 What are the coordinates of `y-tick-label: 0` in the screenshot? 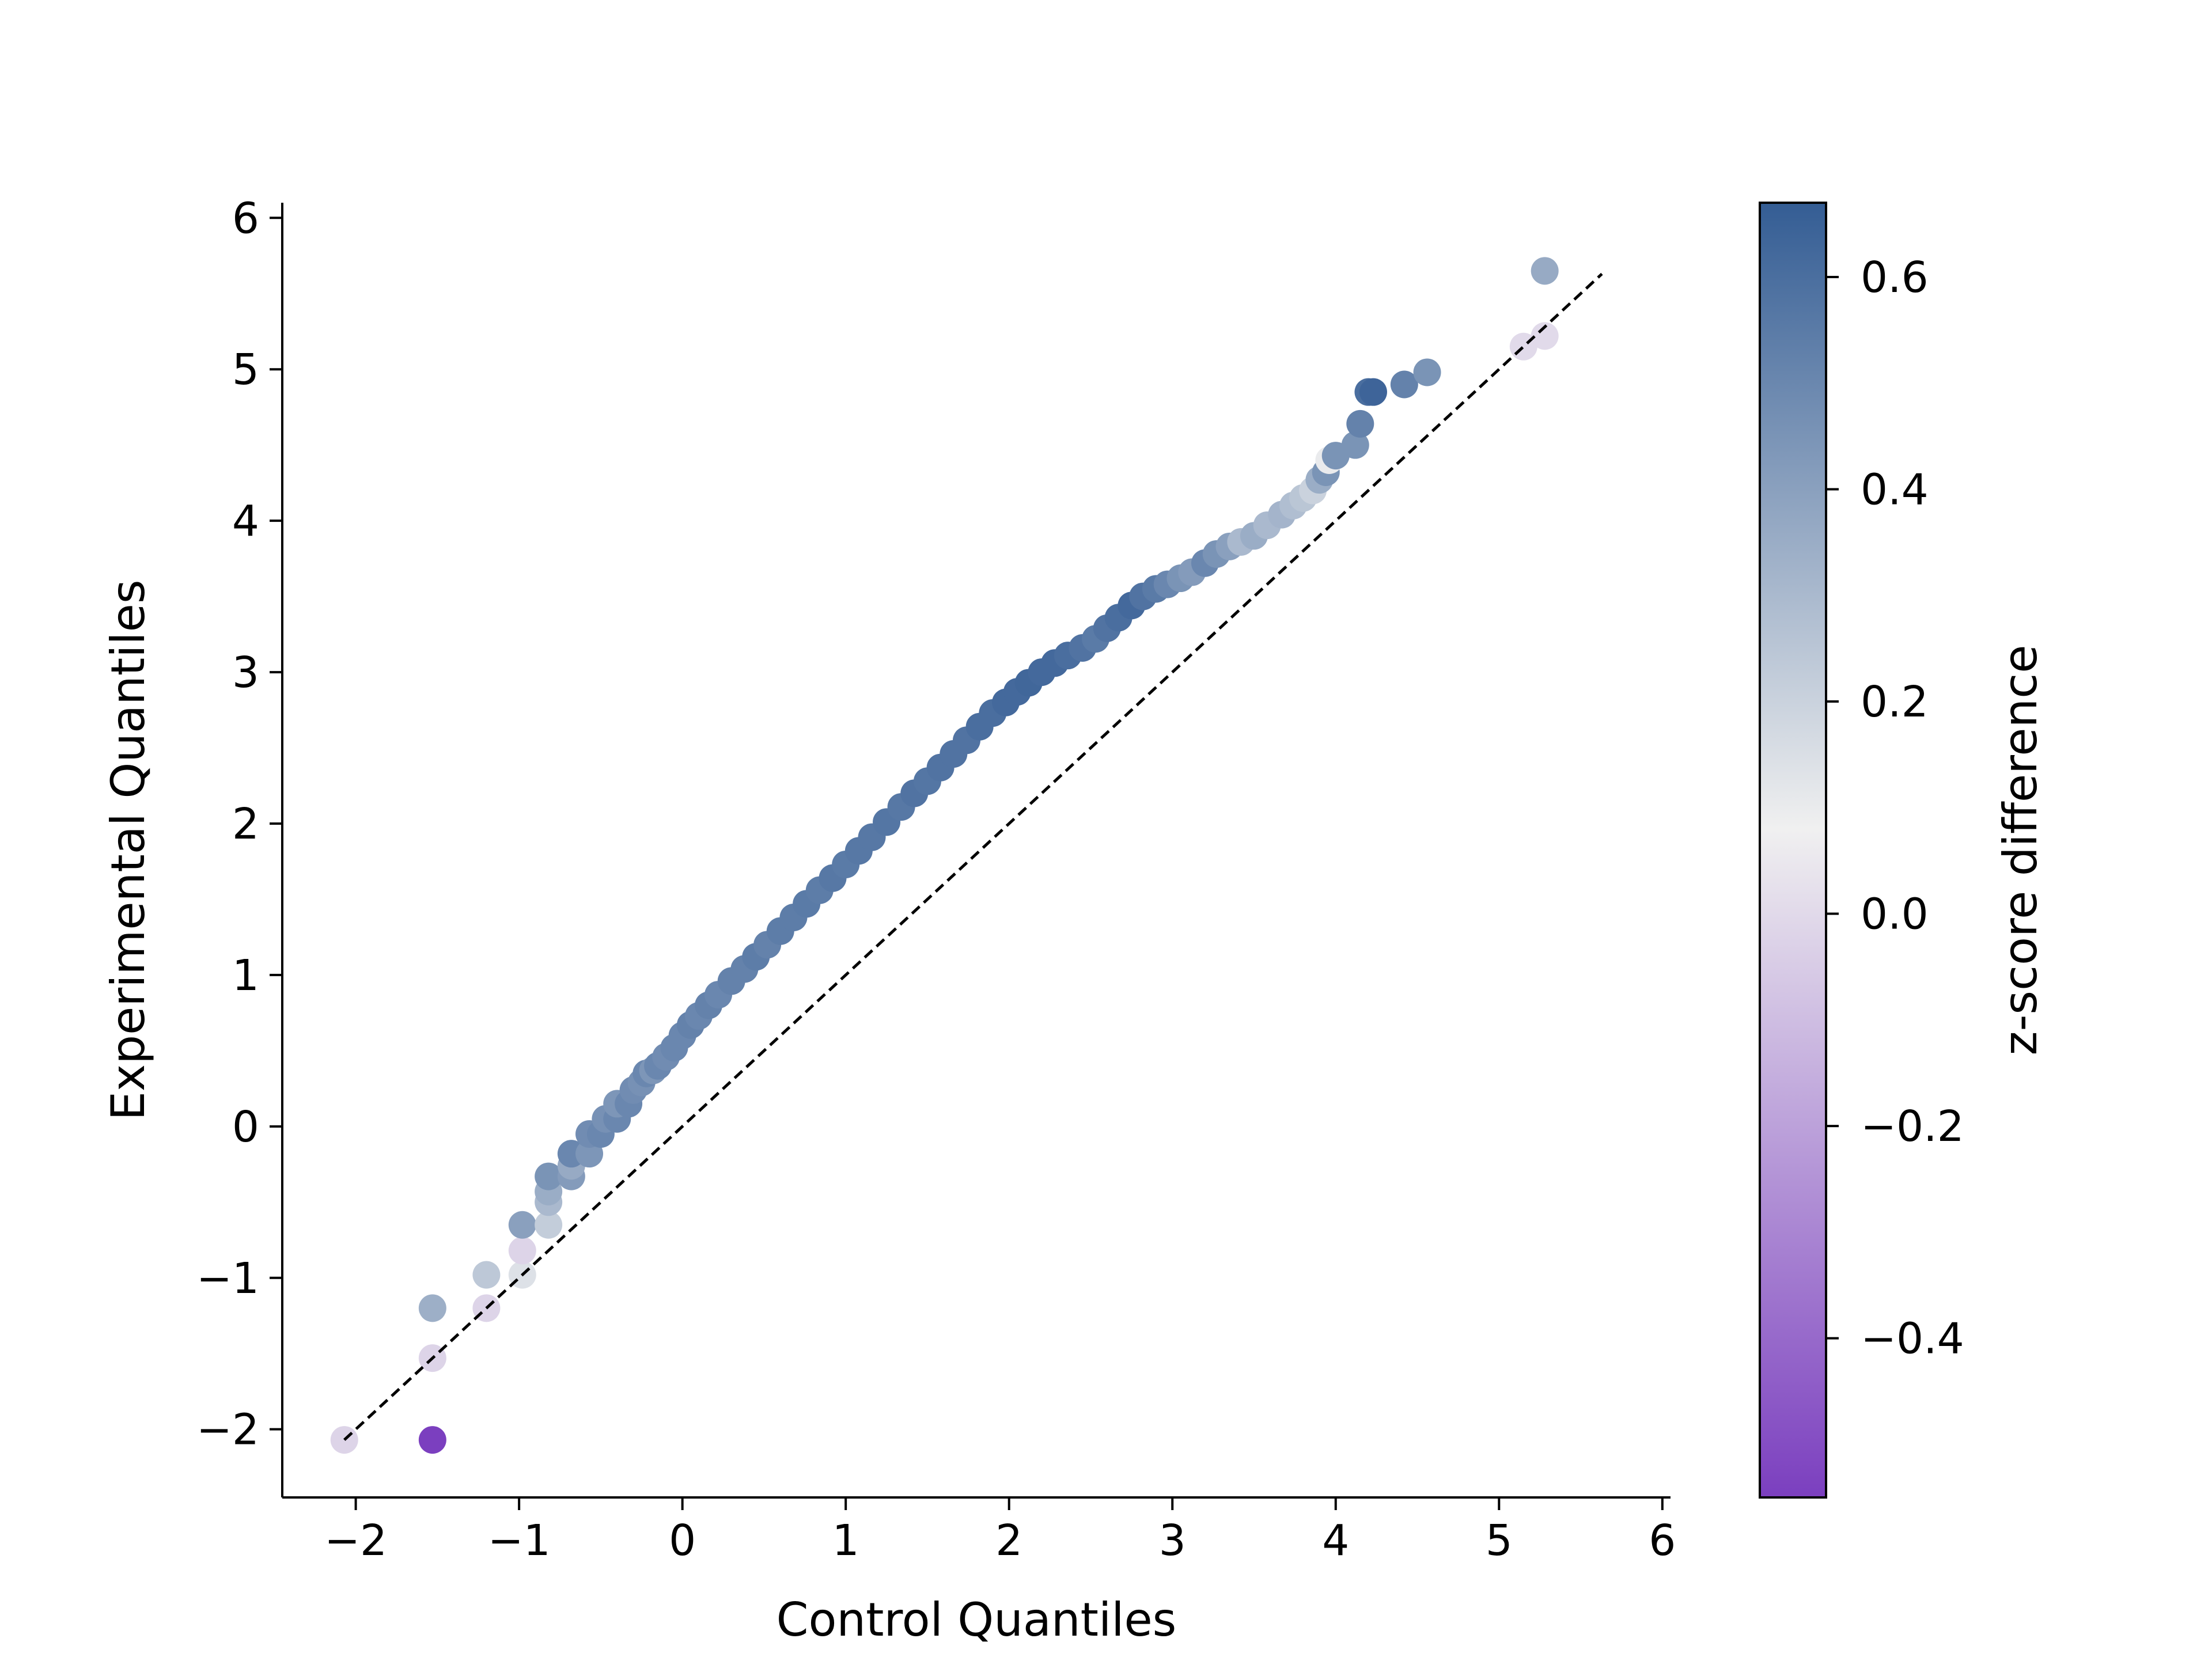 It's located at (245, 1127).